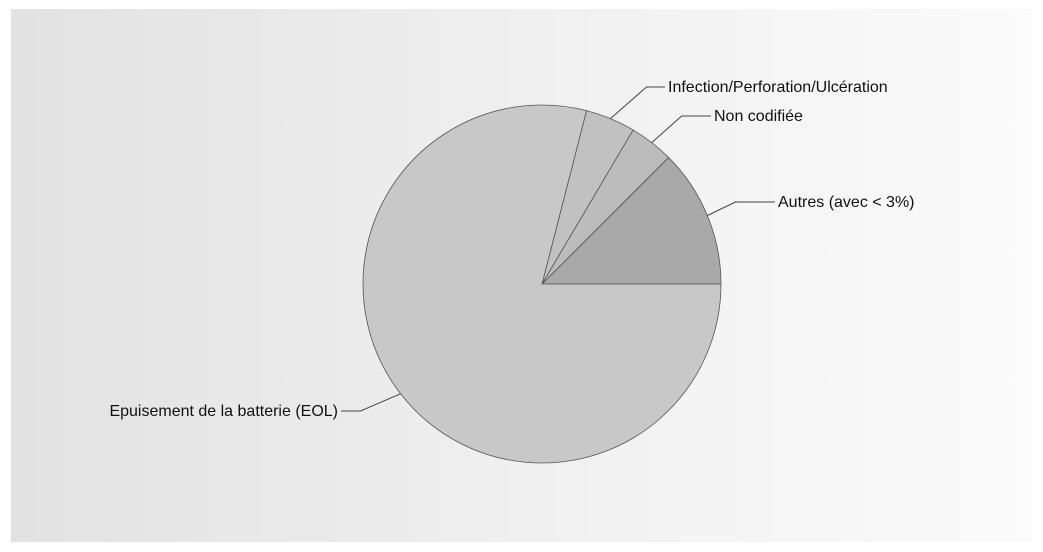 Image resolution: width=1043 pixels, height=552 pixels. I want to click on pie-slice, so click(631, 220).